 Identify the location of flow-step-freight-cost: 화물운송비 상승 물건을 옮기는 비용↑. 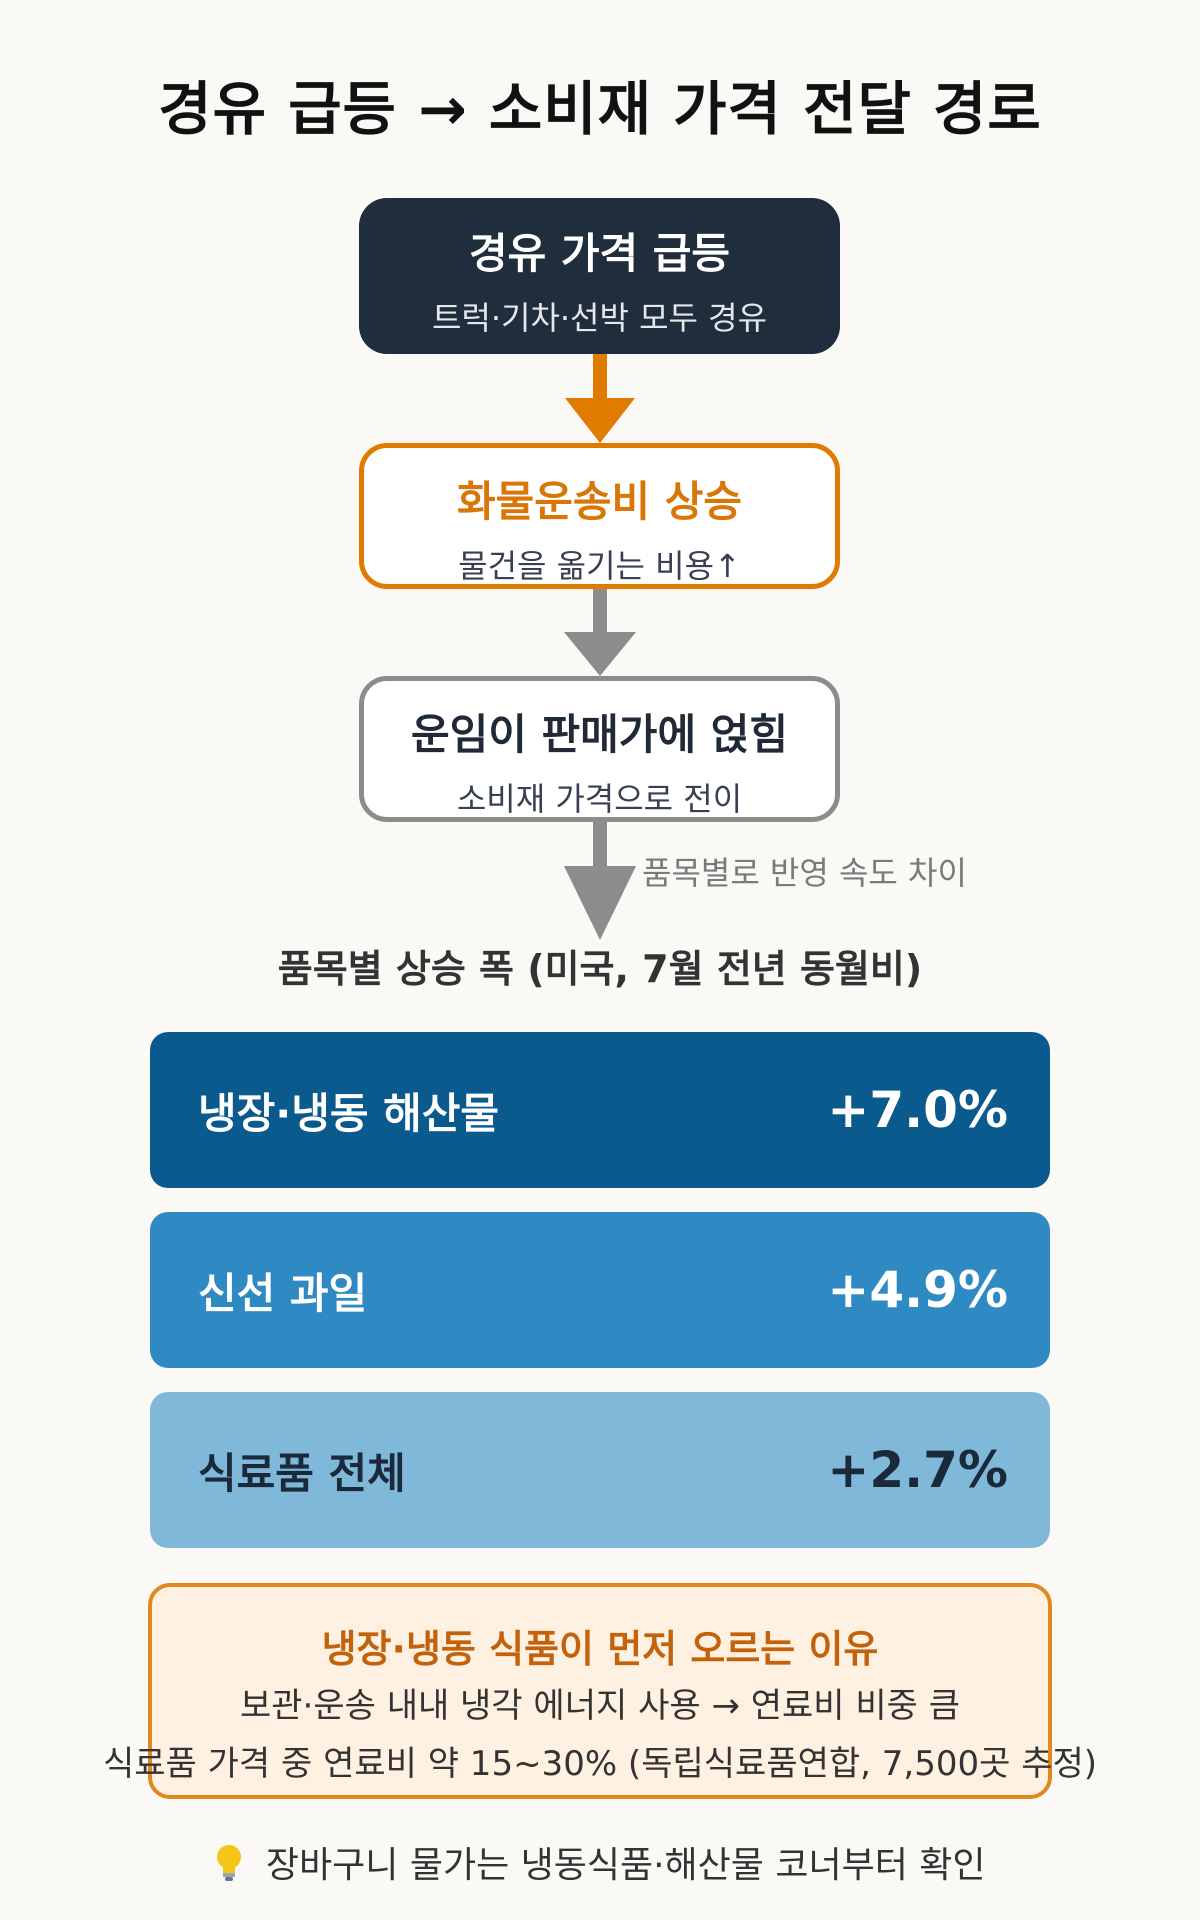
(599, 516).